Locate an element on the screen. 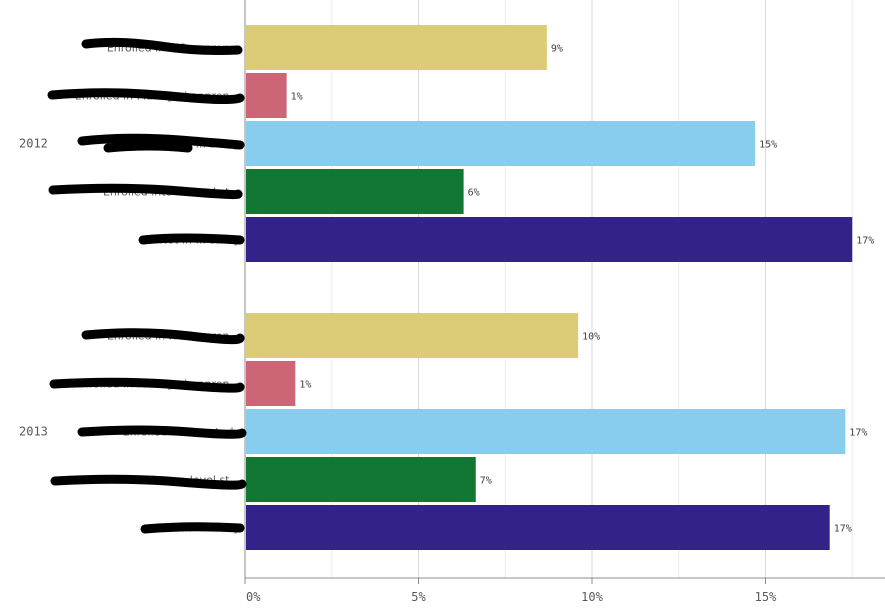 Image resolution: width=885 pixels, height=613 pixels. data-label: 10% is located at coordinates (591, 337).